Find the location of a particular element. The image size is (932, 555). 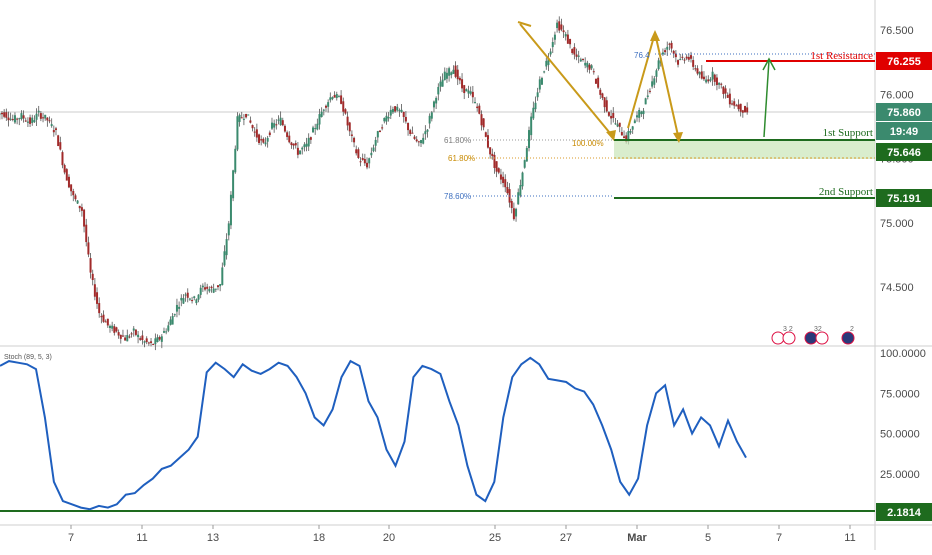

stoch-tick-label: 100.0000 is located at coordinates (903, 354).